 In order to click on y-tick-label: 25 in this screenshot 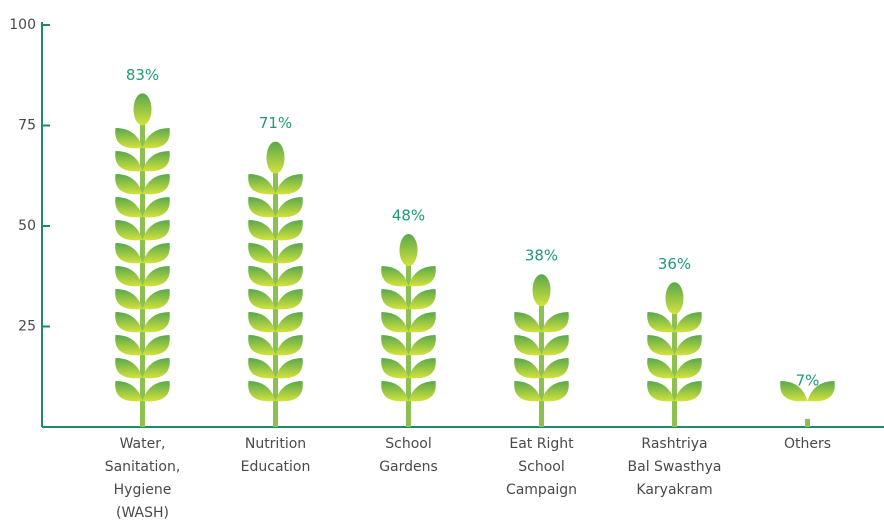, I will do `click(27, 327)`.